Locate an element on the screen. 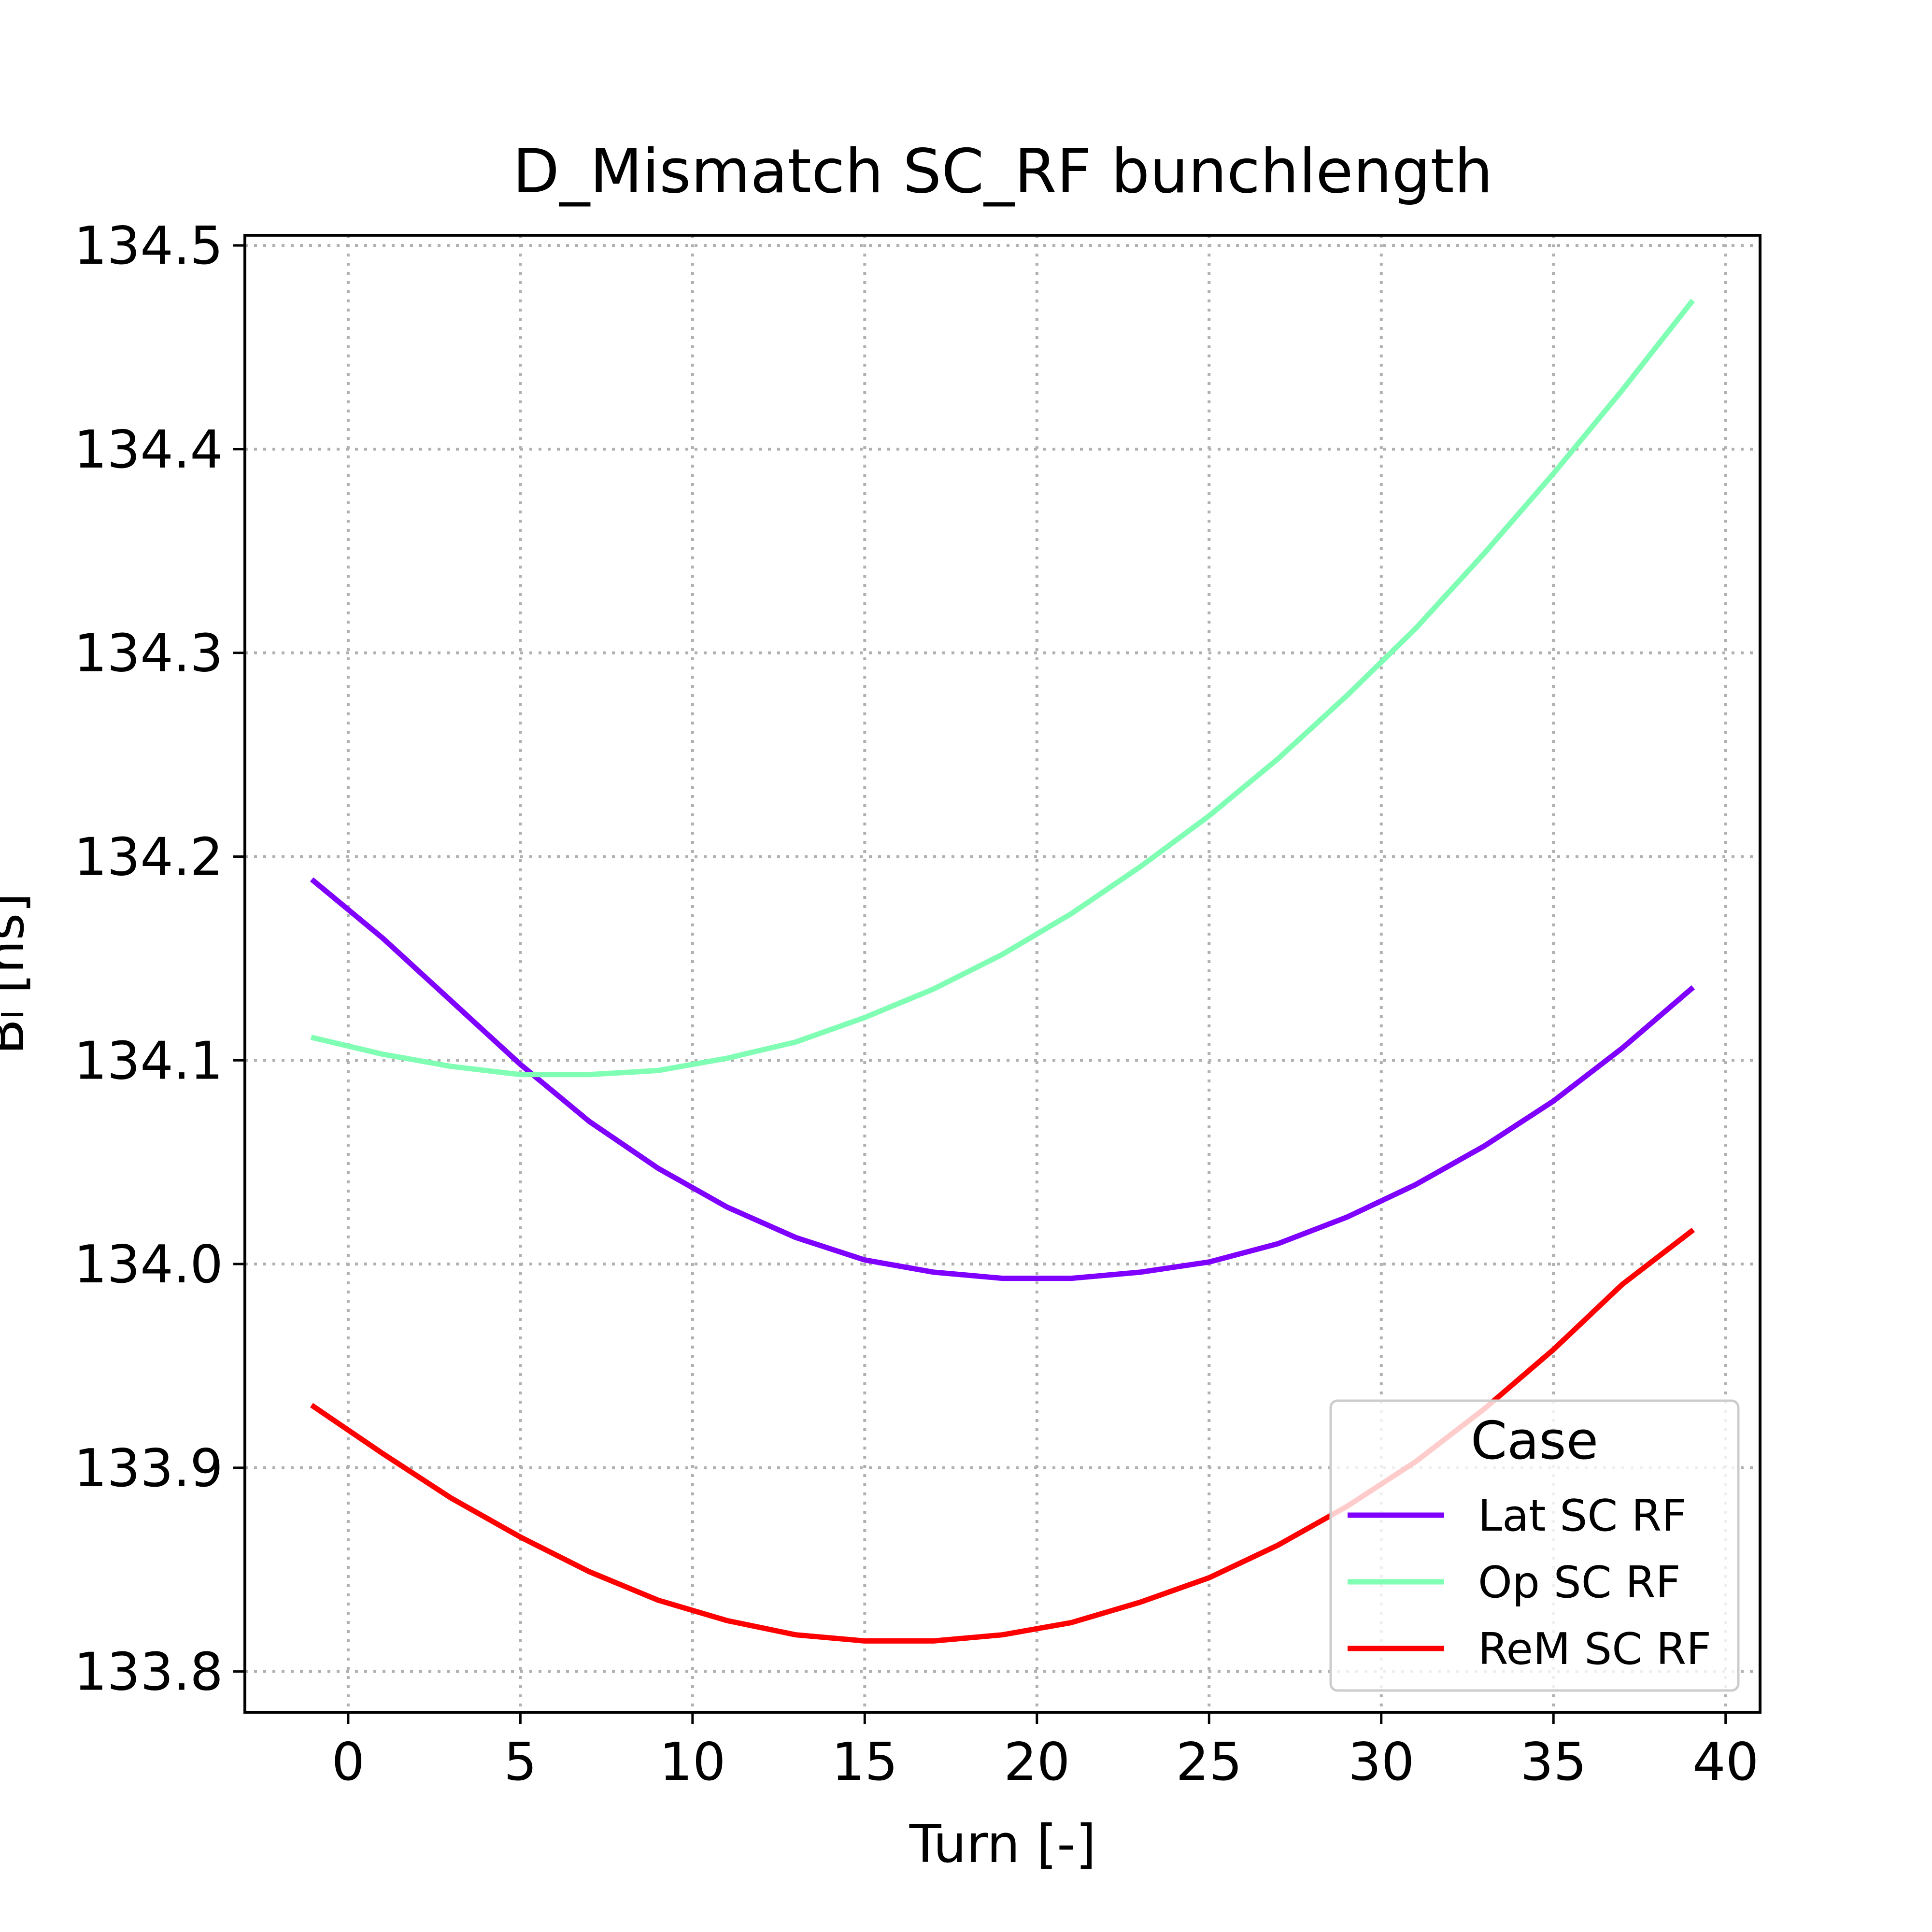 This screenshot has height=1932, width=1932. legend-label: ReM SC RF is located at coordinates (1594, 1649).